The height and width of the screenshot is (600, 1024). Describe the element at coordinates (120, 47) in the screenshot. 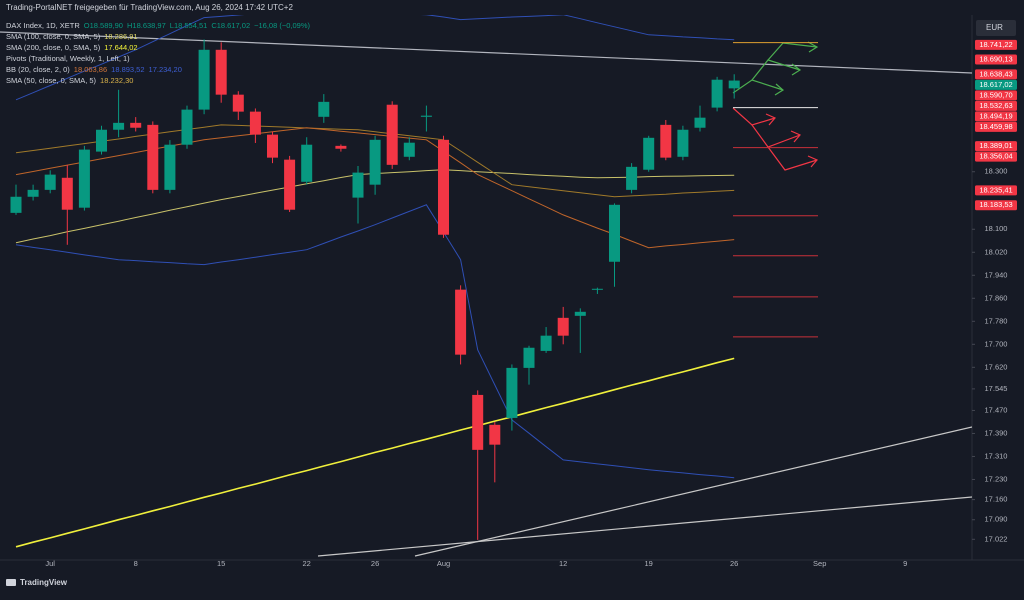

I see `legend-value: 17.644,02` at that location.